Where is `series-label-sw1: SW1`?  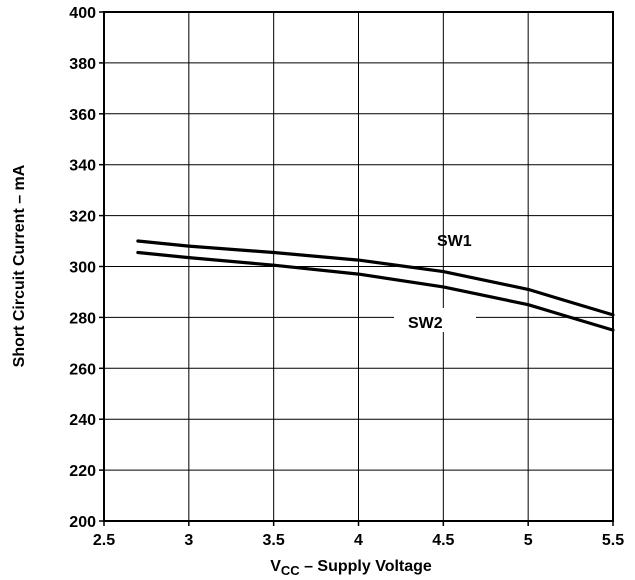 series-label-sw1: SW1 is located at coordinates (454, 241).